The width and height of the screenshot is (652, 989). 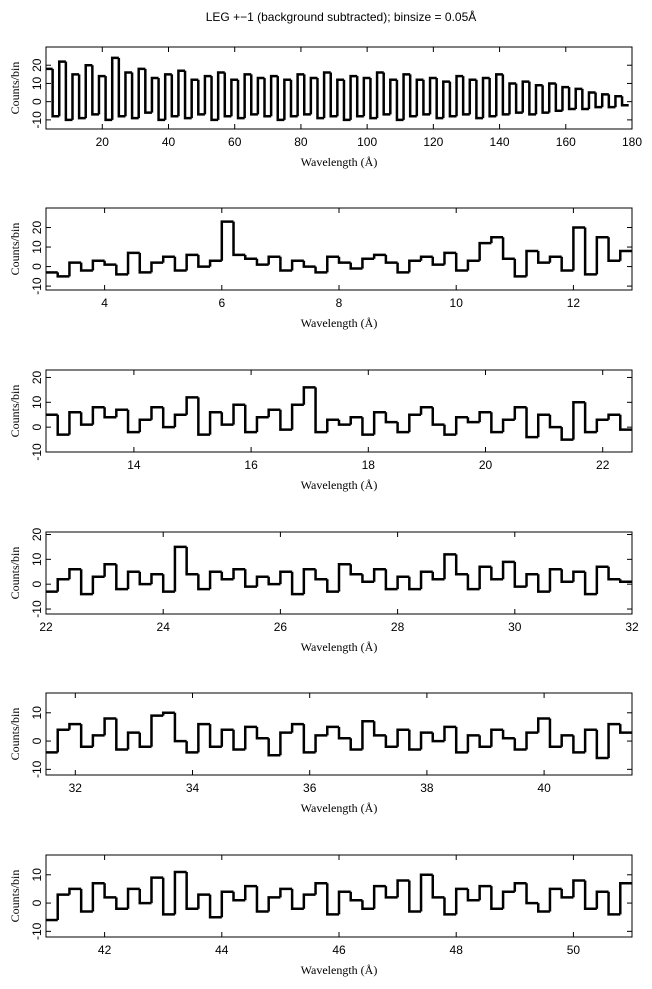 What do you see at coordinates (320, 915) in the screenshot?
I see `panel: 42 44 46 48 50 -10 0 10 Wavelength (Å) Counts/bin` at bounding box center [320, 915].